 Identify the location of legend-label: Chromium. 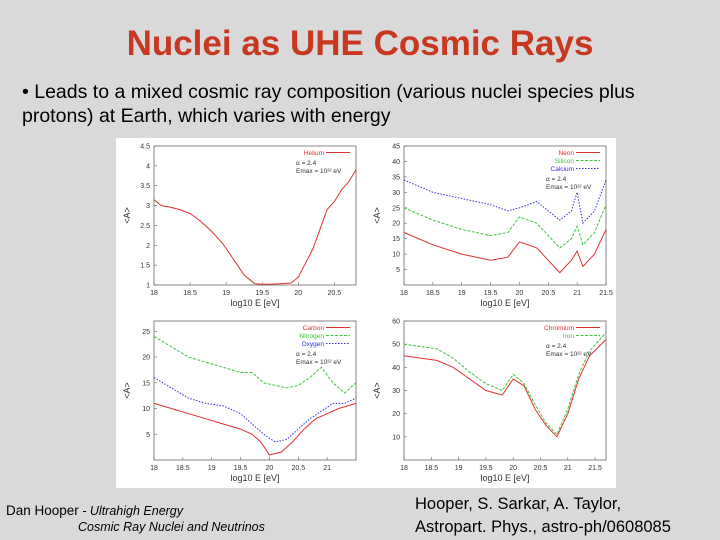
(559, 328).